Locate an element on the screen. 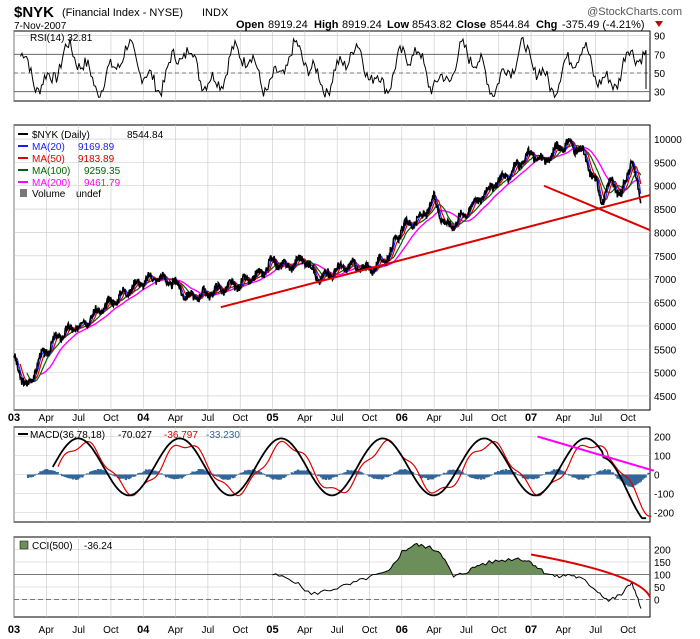  rsi-y-tick-label: 70 is located at coordinates (660, 55).